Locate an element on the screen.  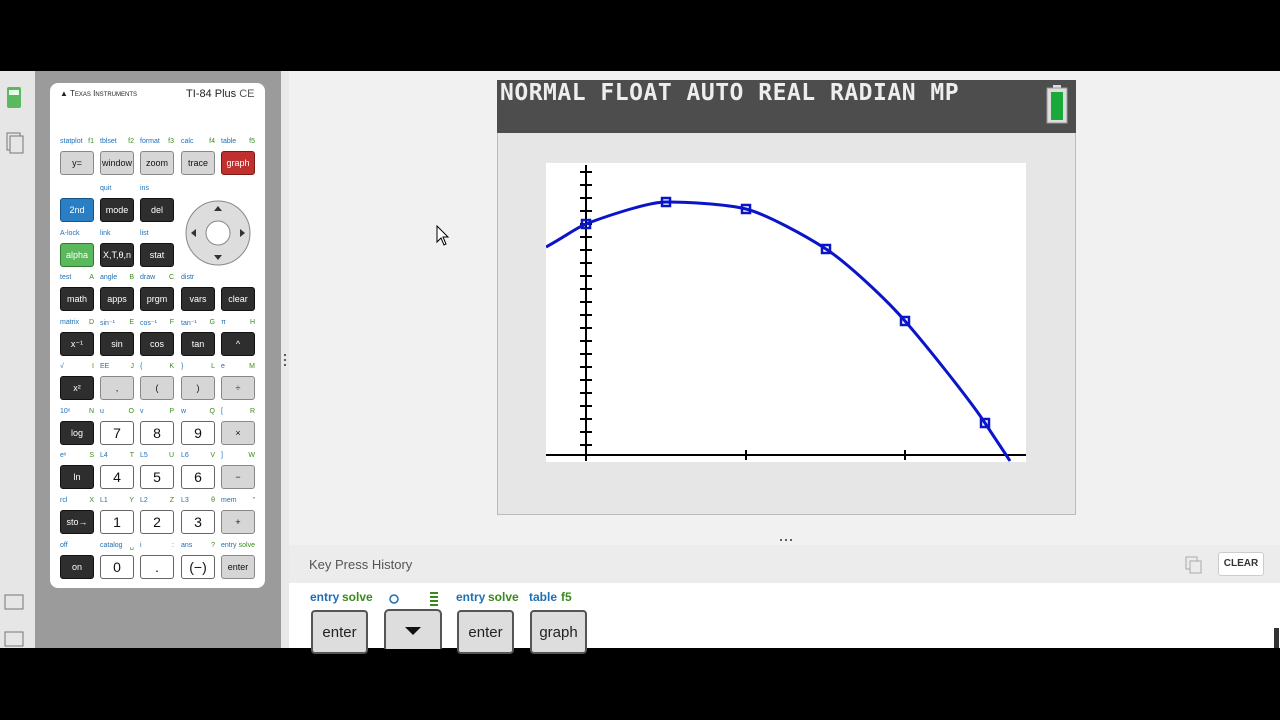
key: 0 is located at coordinates (117, 567).